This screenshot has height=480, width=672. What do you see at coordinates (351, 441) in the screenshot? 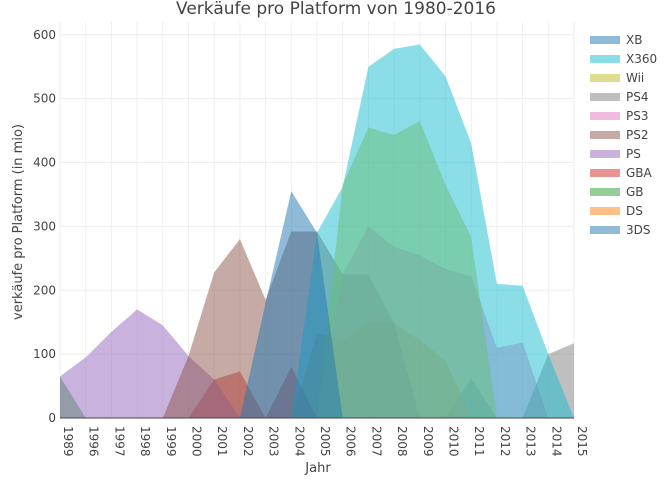
I see `x-tick-label: 2006` at bounding box center [351, 441].